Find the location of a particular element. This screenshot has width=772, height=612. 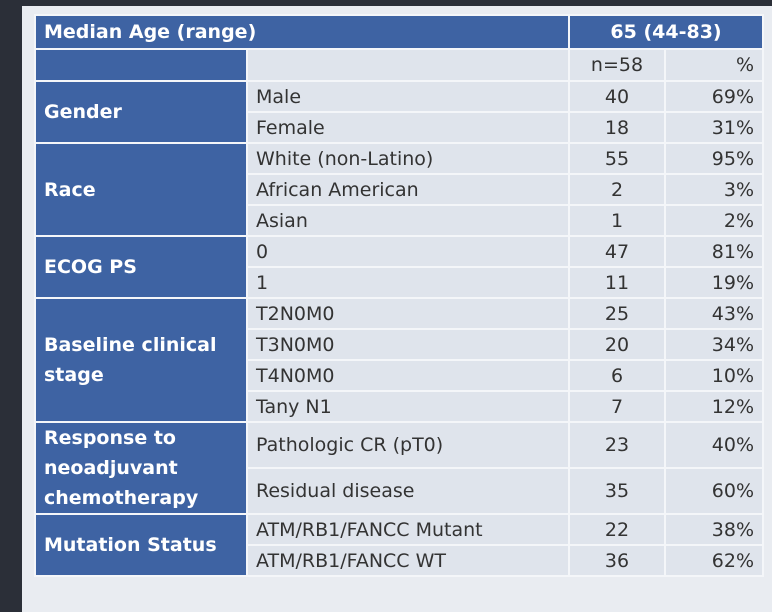

n-value: 22 is located at coordinates (617, 529).